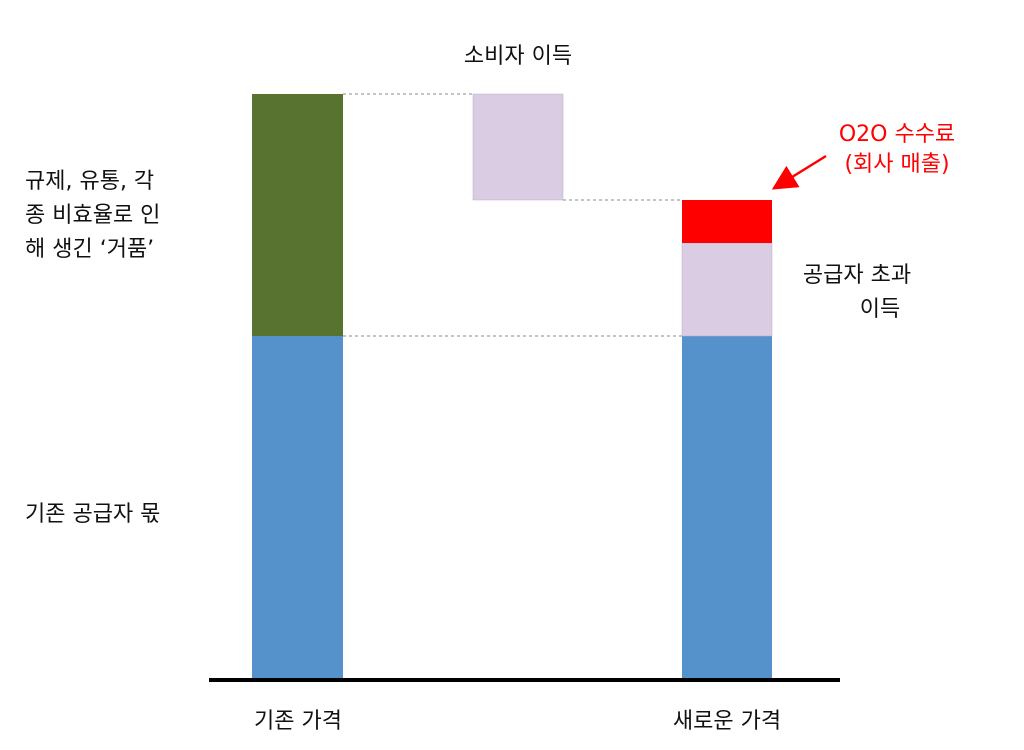 The width and height of the screenshot is (1024, 750). Describe the element at coordinates (896, 164) in the screenshot. I see `fee-label: (회사 매출)` at that location.